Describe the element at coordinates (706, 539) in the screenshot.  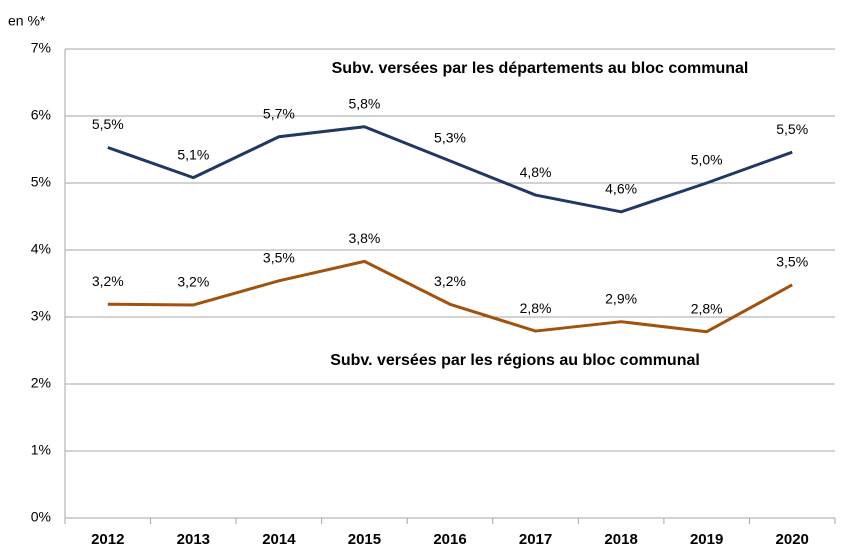
I see `x-tick-label: 2019` at that location.